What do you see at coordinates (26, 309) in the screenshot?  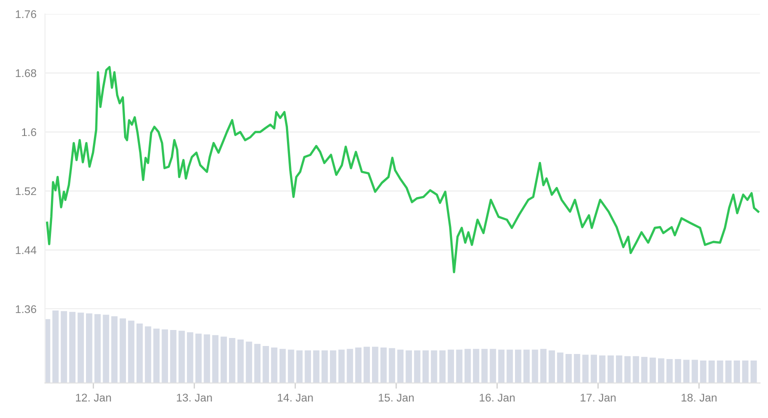 I see `y-tick-label: 1.36` at bounding box center [26, 309].